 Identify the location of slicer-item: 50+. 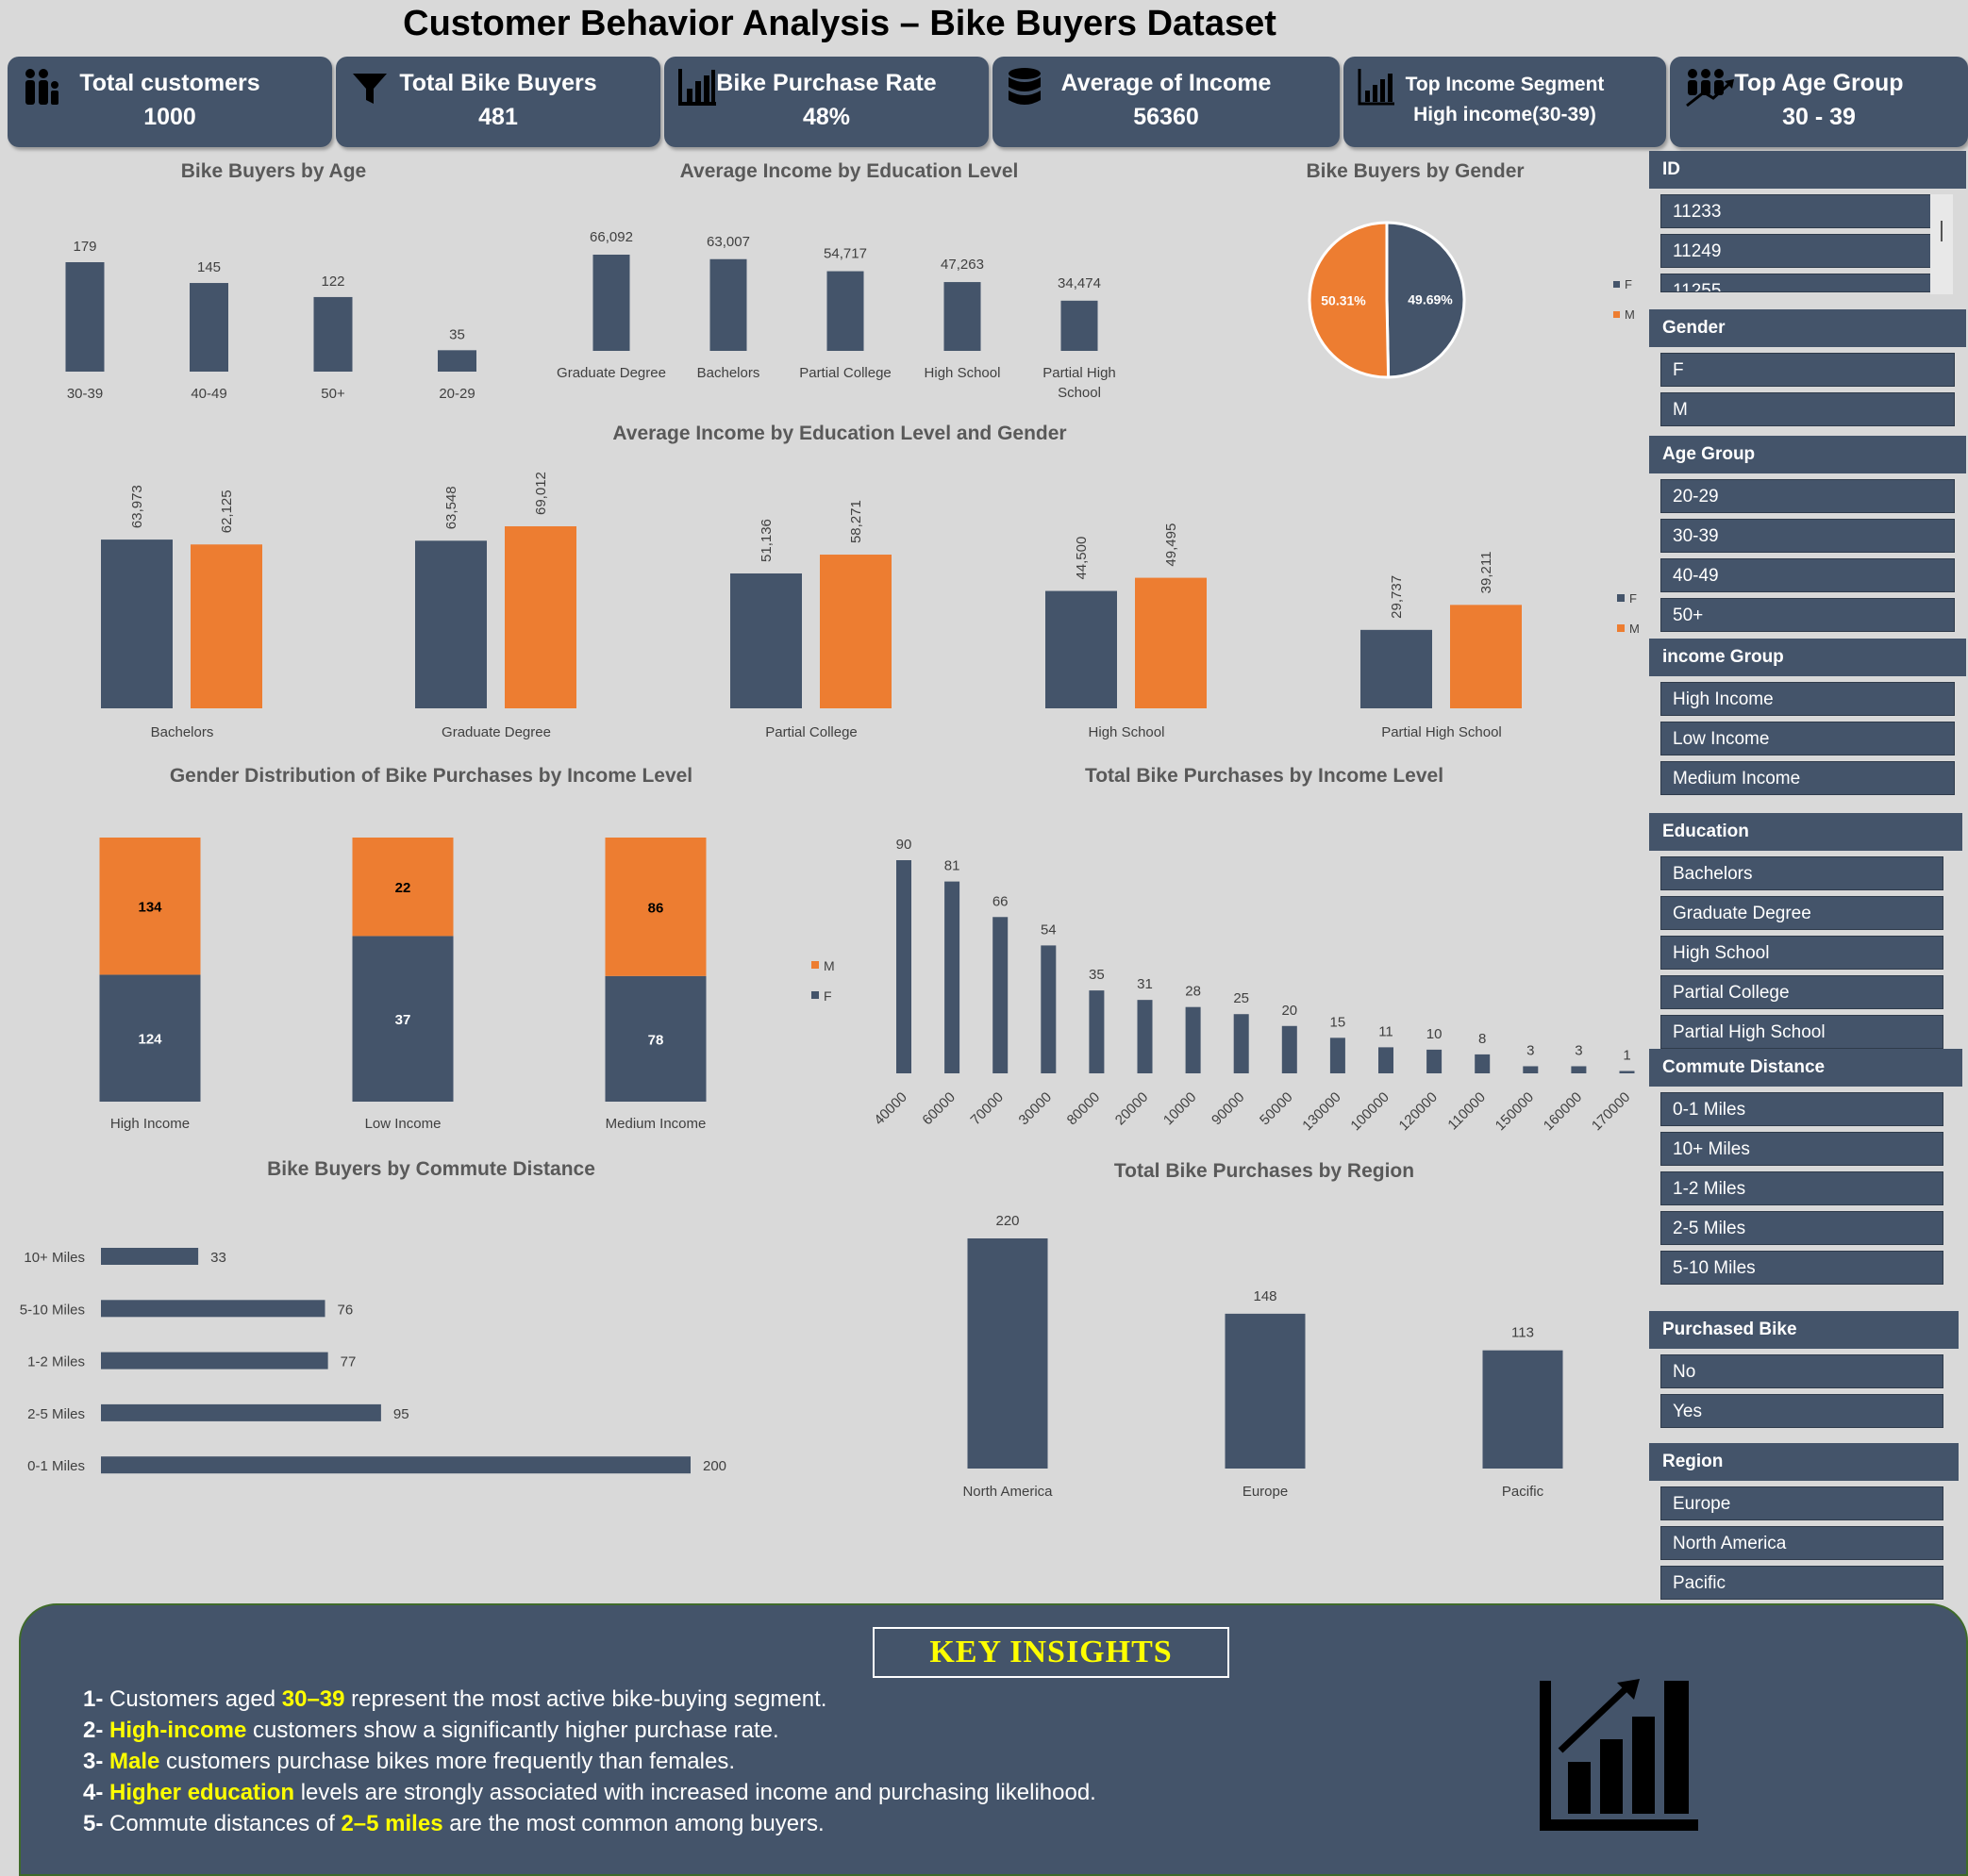
(1808, 615).